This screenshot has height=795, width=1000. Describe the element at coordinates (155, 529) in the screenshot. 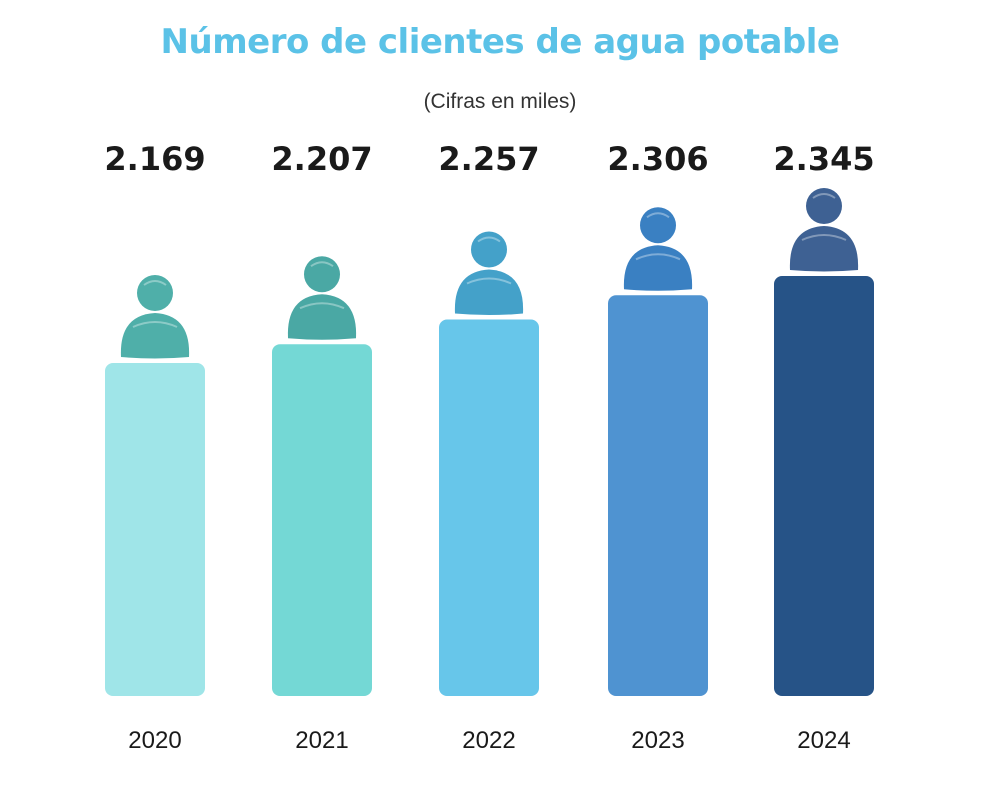

I see `bar-2020` at that location.